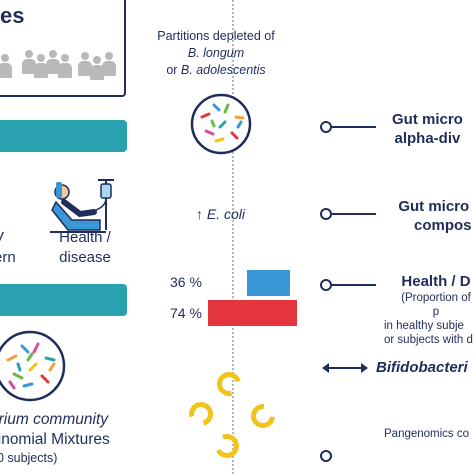  I want to click on bar2-percent-label: 74 %, so click(186, 313).